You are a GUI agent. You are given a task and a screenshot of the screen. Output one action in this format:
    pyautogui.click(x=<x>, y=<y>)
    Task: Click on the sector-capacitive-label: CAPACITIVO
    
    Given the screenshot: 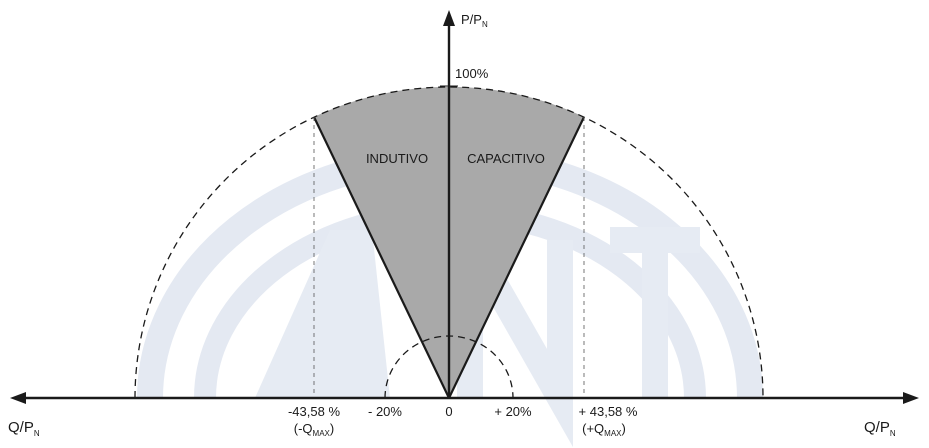 What is the action you would take?
    pyautogui.click(x=506, y=158)
    